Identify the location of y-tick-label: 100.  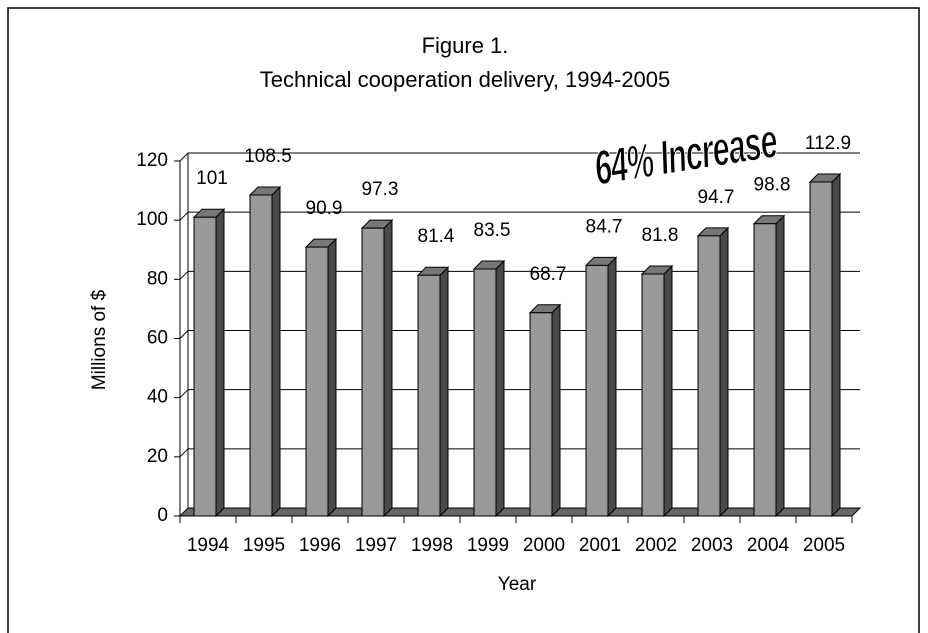
(152, 219).